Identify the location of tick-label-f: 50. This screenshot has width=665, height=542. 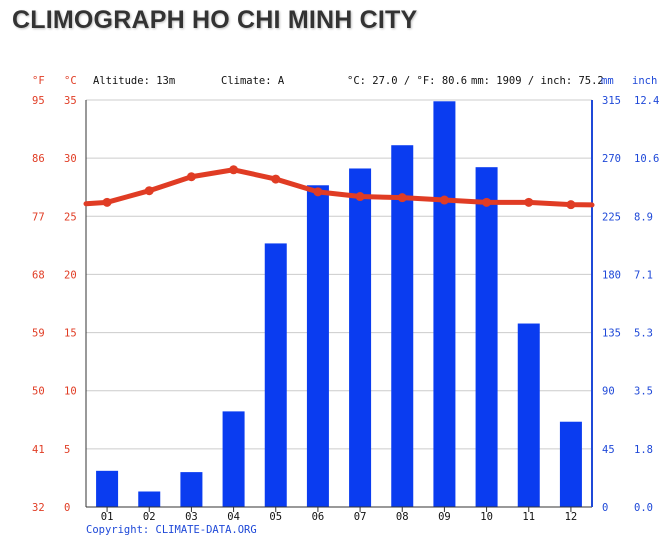
(38, 392).